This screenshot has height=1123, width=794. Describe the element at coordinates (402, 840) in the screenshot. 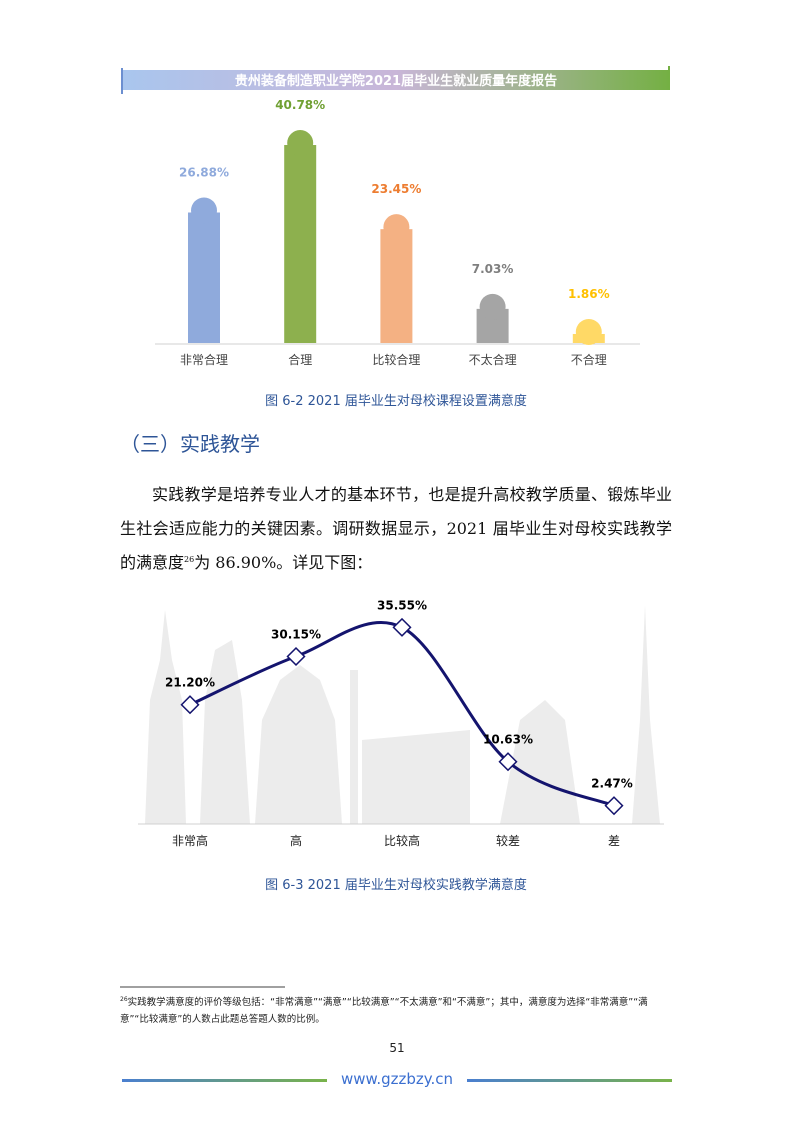

I see `x-tick-label: 比较高` at that location.